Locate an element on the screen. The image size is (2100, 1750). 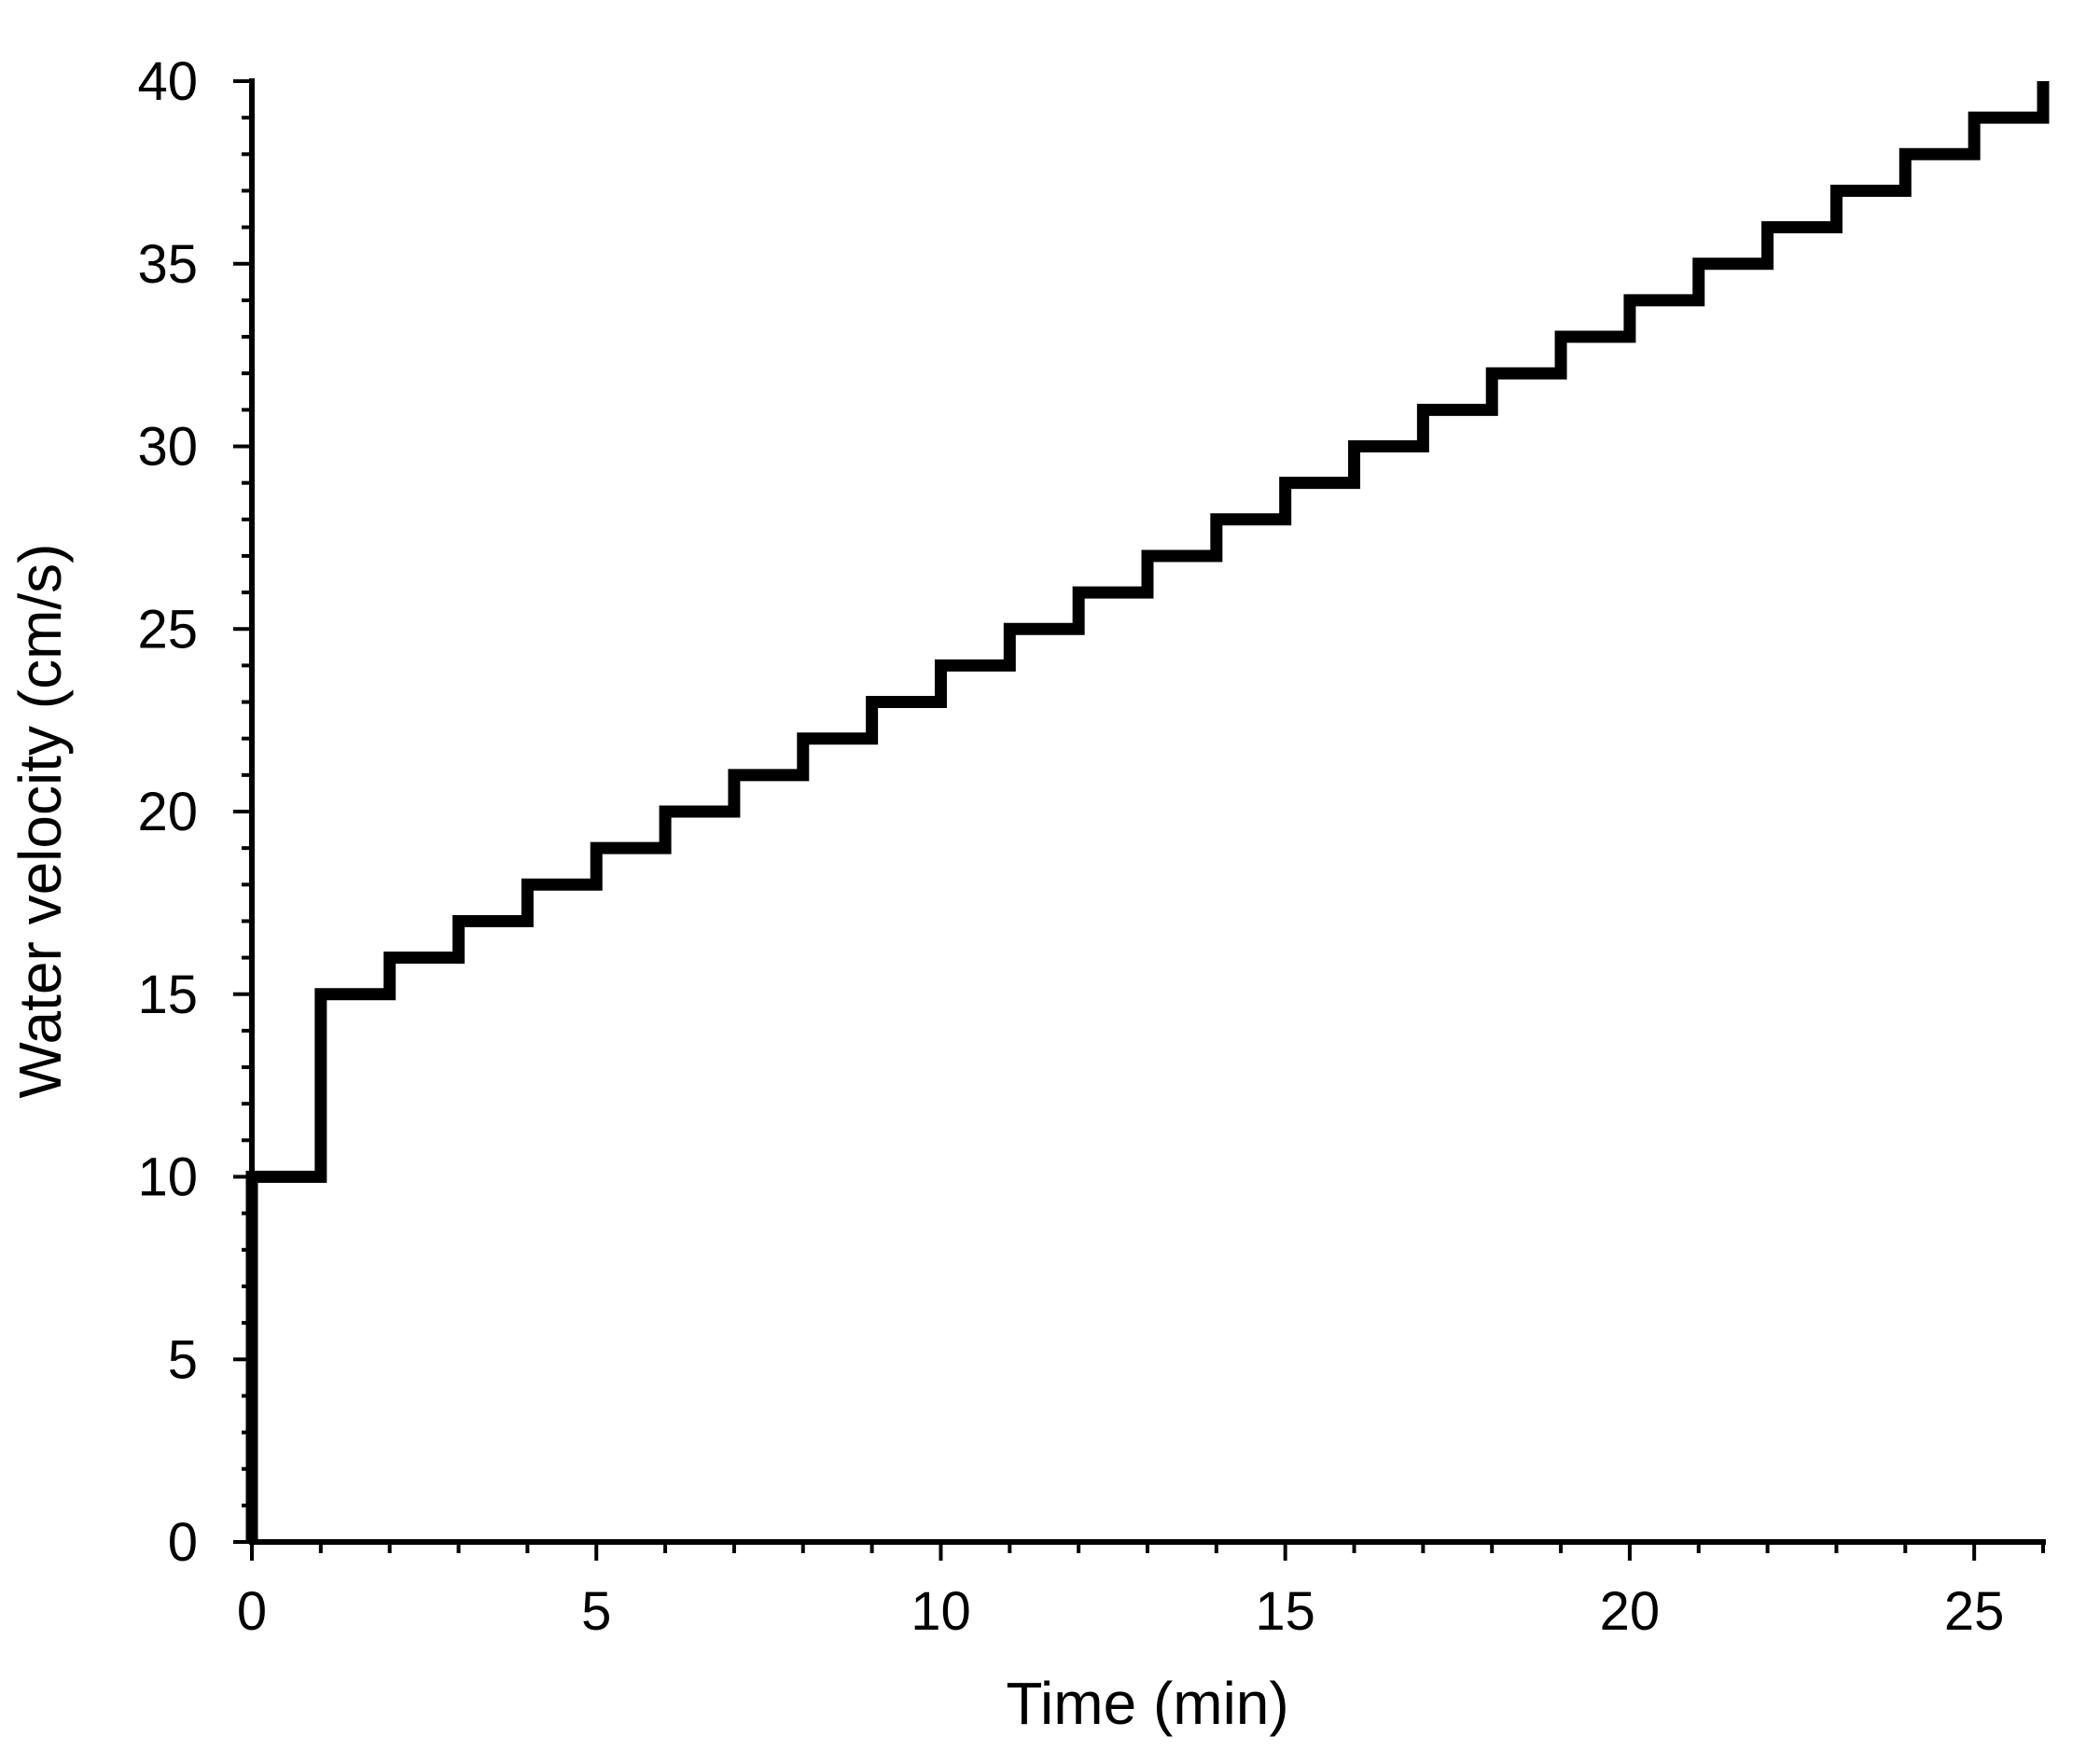
y-tick-label: 20 is located at coordinates (167, 812).